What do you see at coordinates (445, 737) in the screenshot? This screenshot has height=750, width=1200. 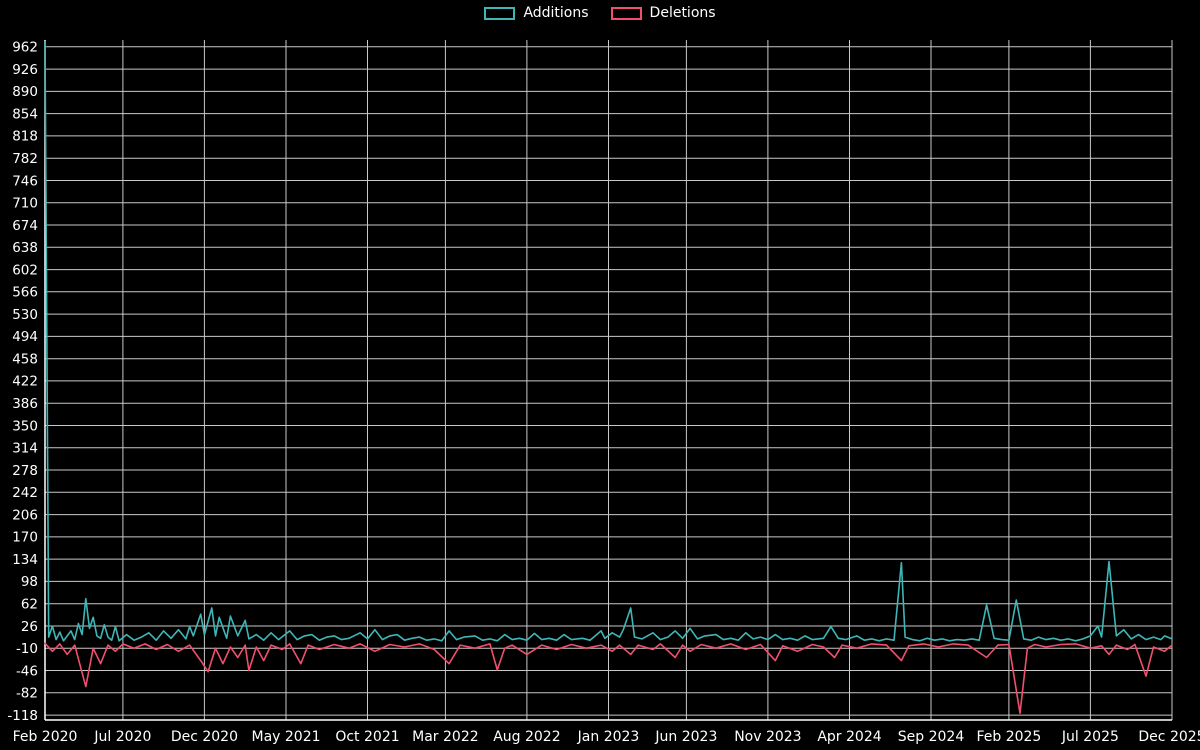 I see `x-axis-tick-label: Mar 2022` at bounding box center [445, 737].